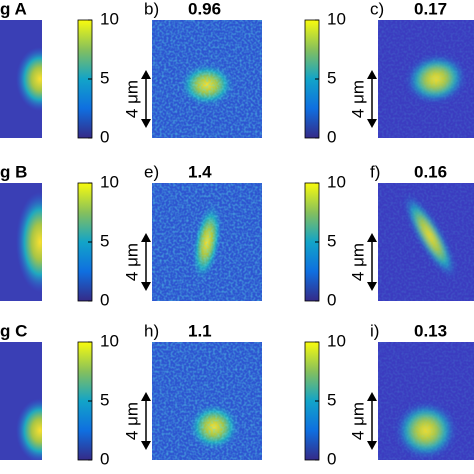  I want to click on panel-letter: h), so click(151, 330).